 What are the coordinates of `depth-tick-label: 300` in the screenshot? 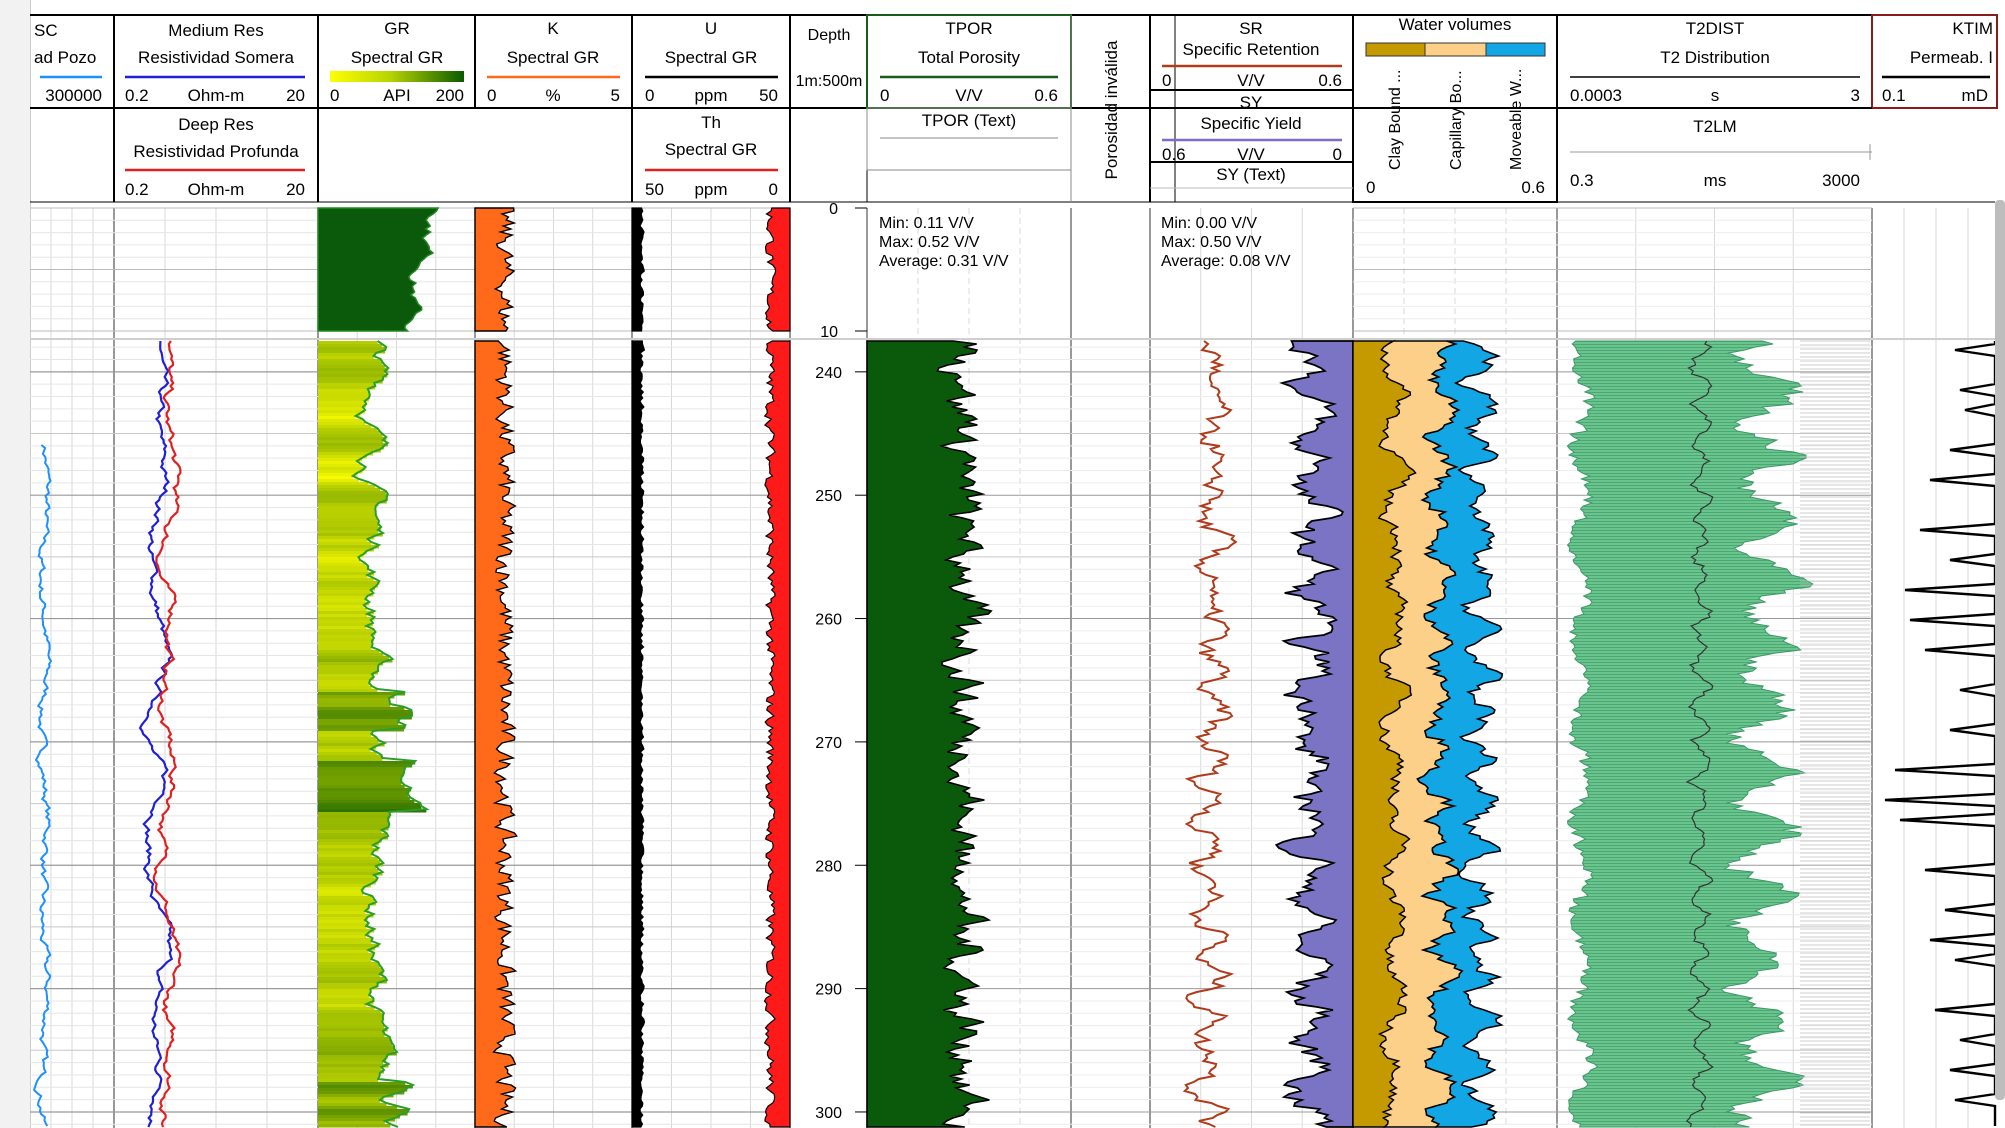 It's located at (828, 1113).